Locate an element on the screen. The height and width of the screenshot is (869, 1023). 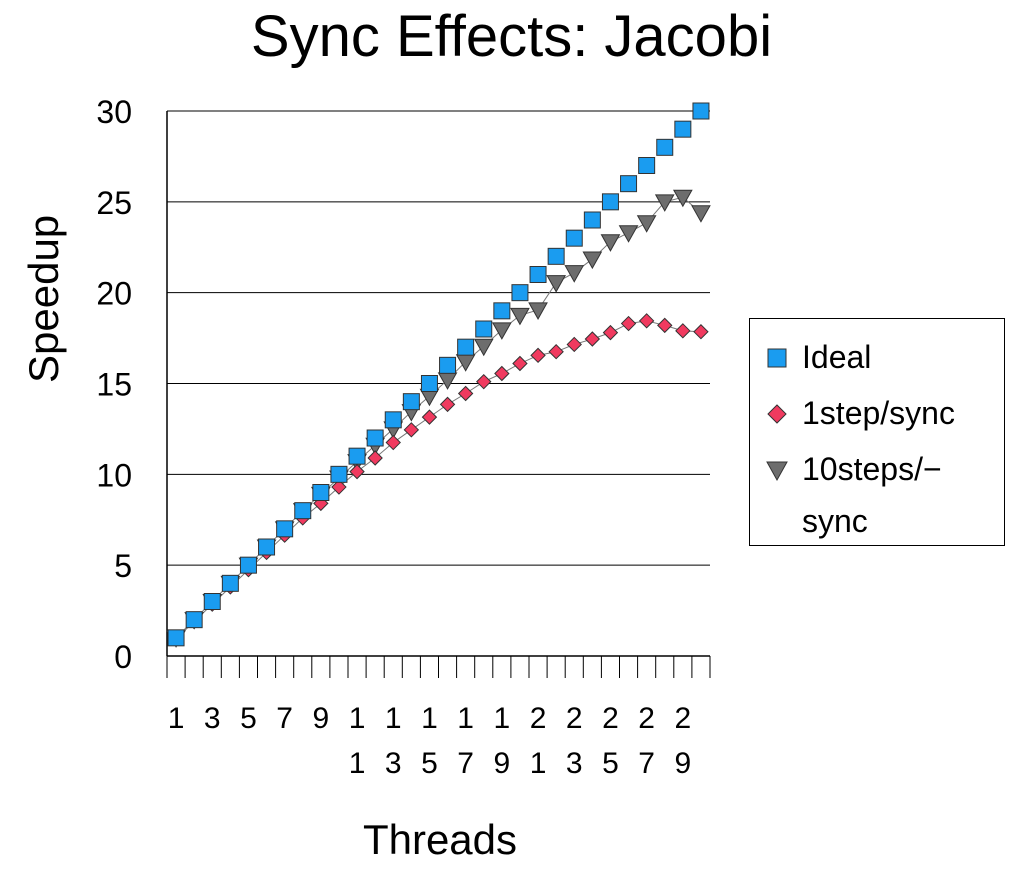
diamond-marker-icon is located at coordinates (777, 414).